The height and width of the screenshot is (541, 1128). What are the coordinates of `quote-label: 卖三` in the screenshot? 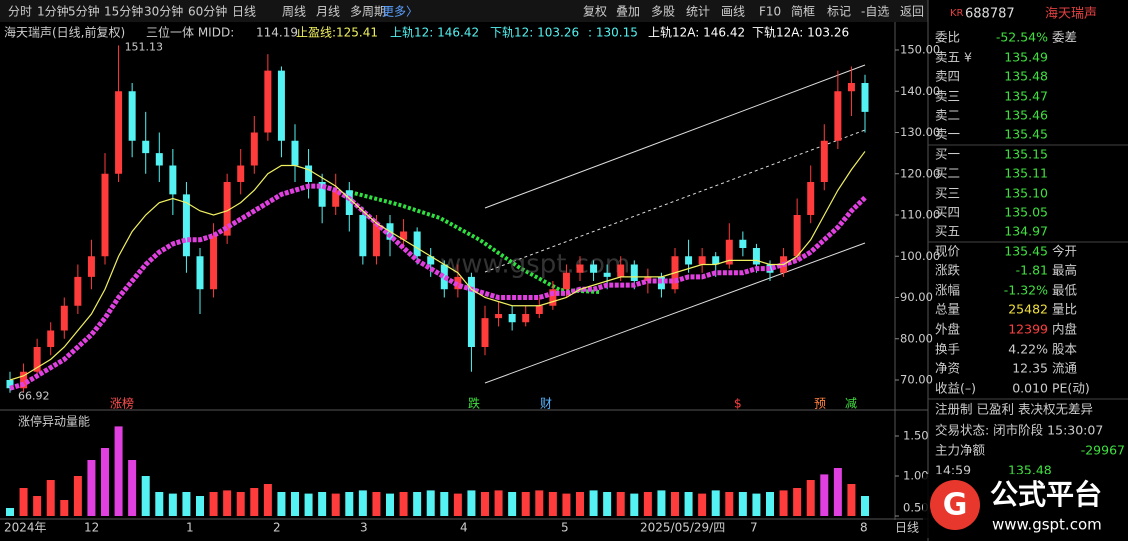 It's located at (947, 96).